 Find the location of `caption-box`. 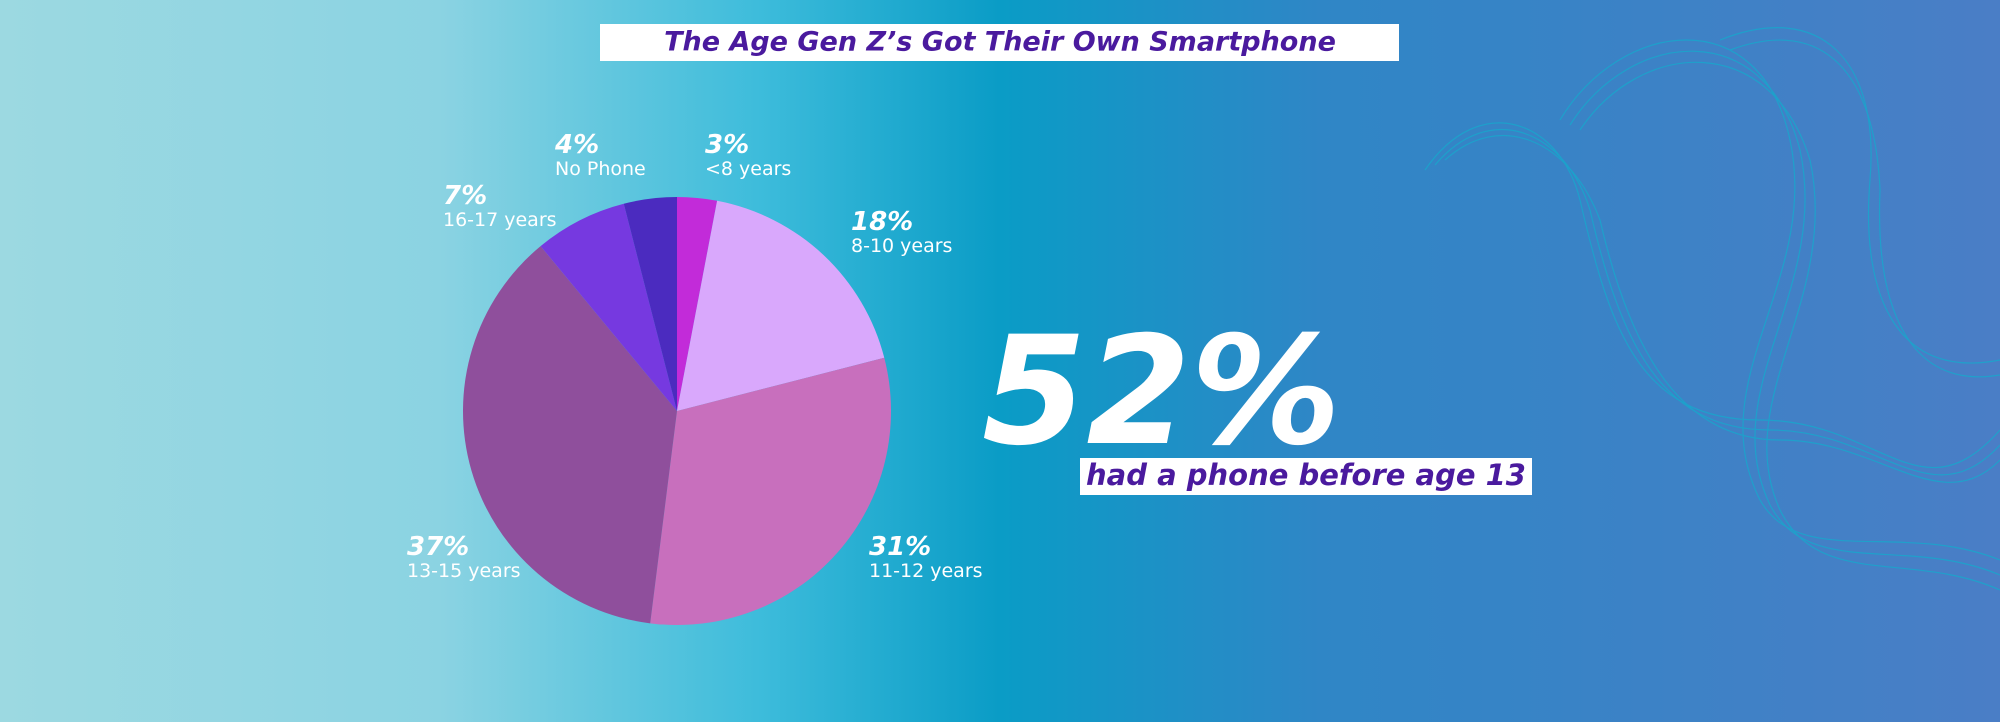

caption-box is located at coordinates (1306, 476).